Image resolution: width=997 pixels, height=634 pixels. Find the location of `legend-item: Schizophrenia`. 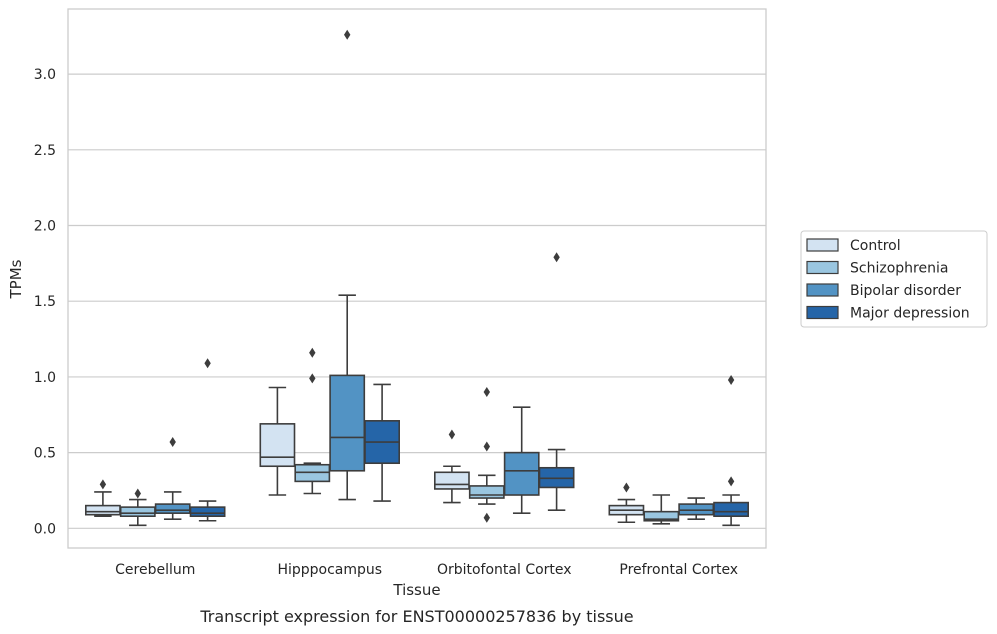

legend-item: Schizophrenia is located at coordinates (877, 268).